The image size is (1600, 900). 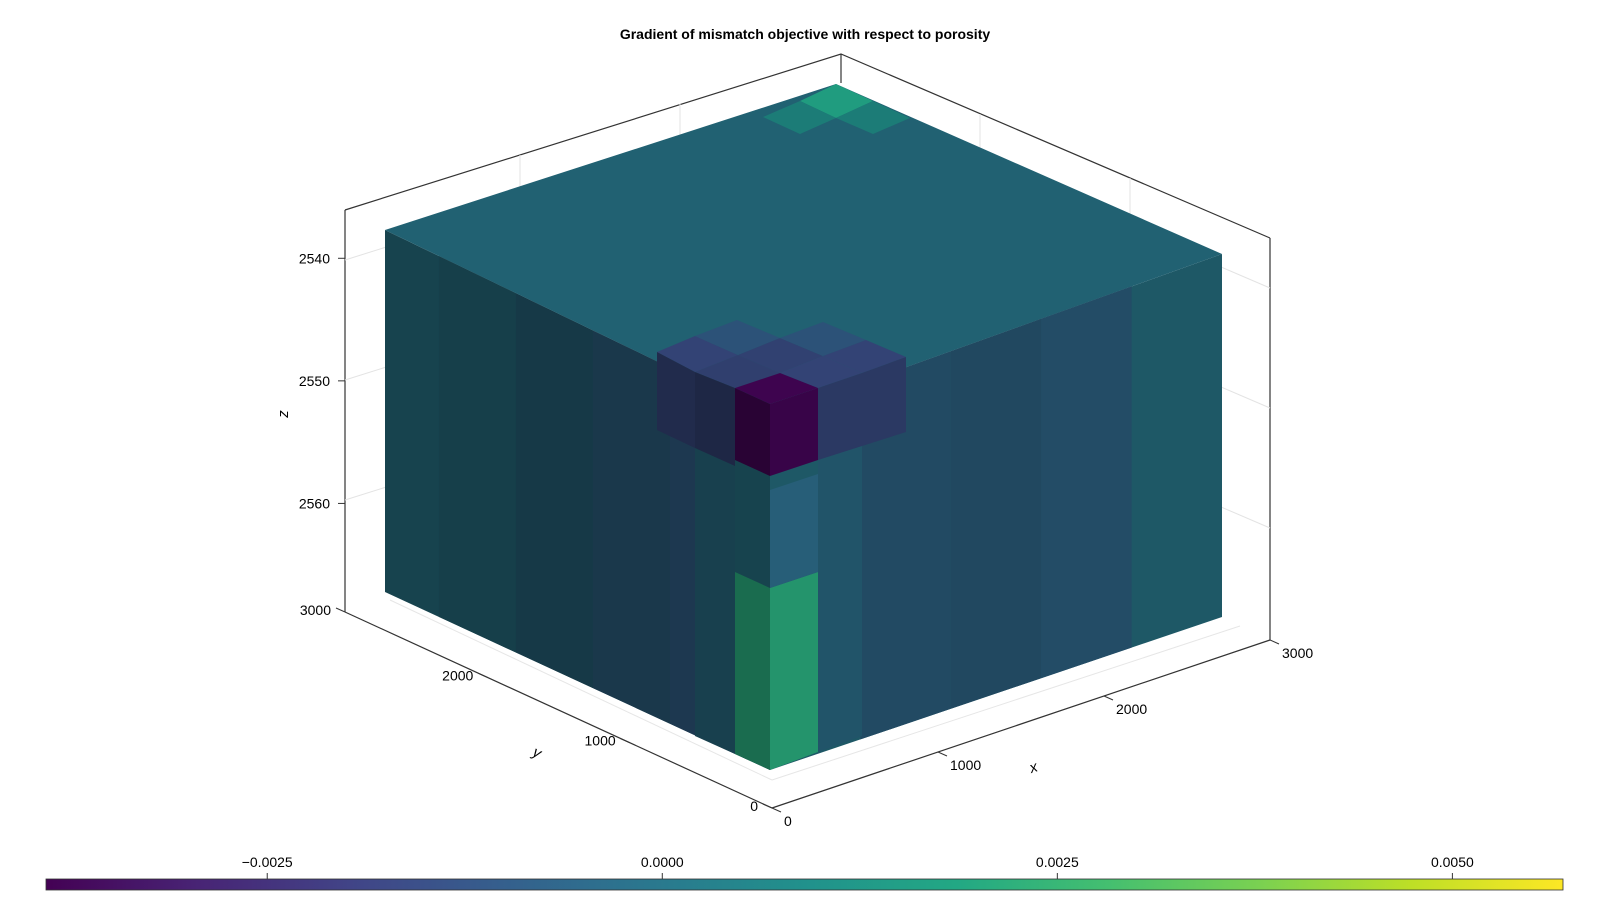 I want to click on axis-box-floor, so click(x=807, y=710).